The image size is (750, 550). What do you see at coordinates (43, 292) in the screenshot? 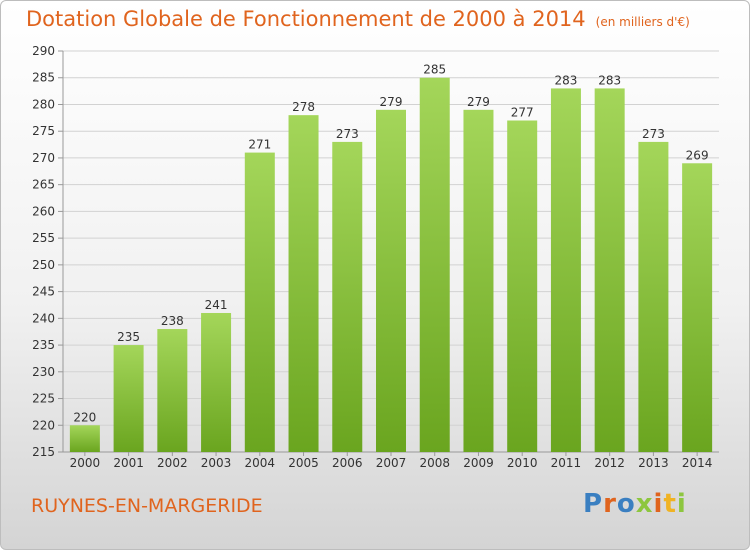
I see `y-tick-label: 245` at bounding box center [43, 292].